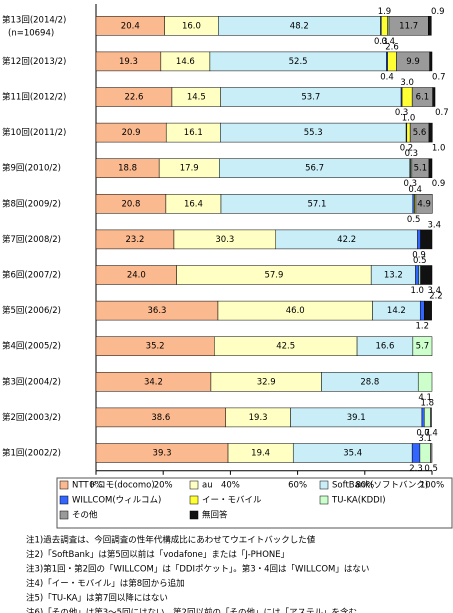 The height and width of the screenshot is (613, 453). What do you see at coordinates (425, 398) in the screenshot?
I see `data-label: 4.1` at bounding box center [425, 398].